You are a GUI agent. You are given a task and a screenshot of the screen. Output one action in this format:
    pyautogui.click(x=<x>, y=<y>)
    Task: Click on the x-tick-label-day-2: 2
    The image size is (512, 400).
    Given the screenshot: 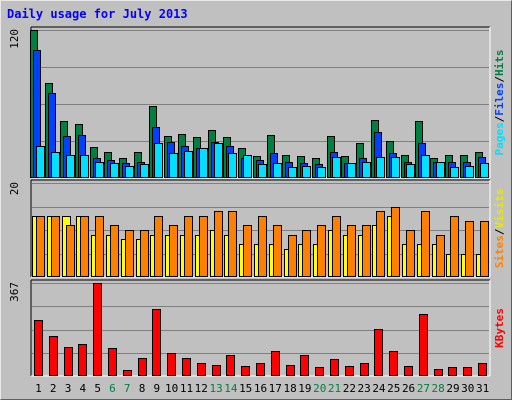 What is the action you would take?
    pyautogui.click(x=53, y=388)
    